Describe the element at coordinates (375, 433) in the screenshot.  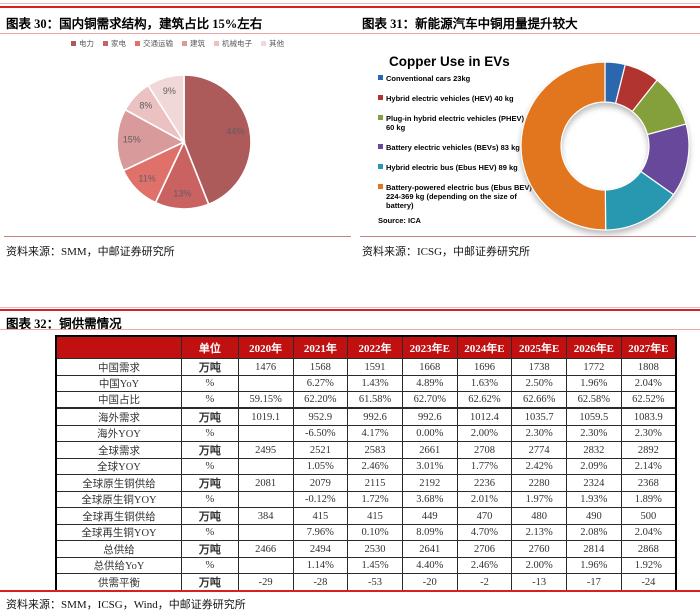
I see `table-cell: 4.17%` at that location.